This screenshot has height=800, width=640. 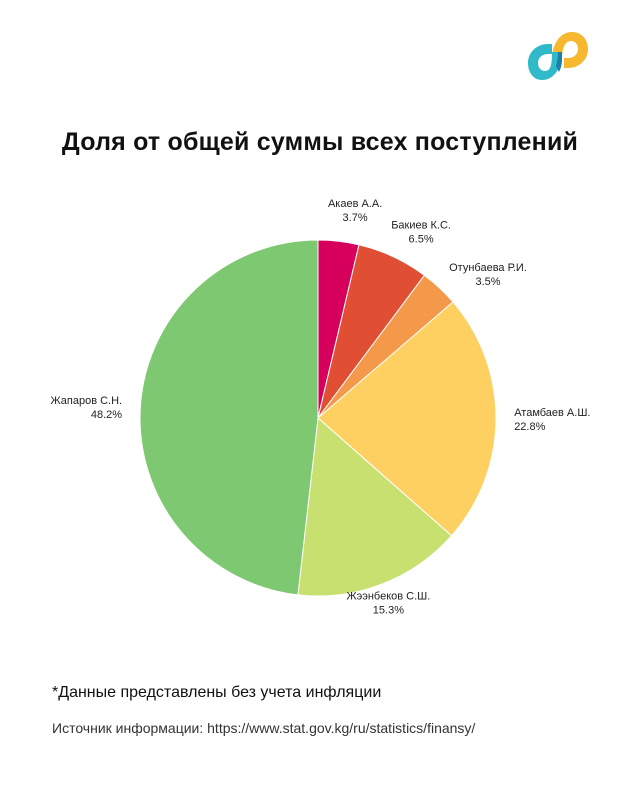 What do you see at coordinates (388, 611) in the screenshot?
I see `slice-value-label: 15.3%` at bounding box center [388, 611].